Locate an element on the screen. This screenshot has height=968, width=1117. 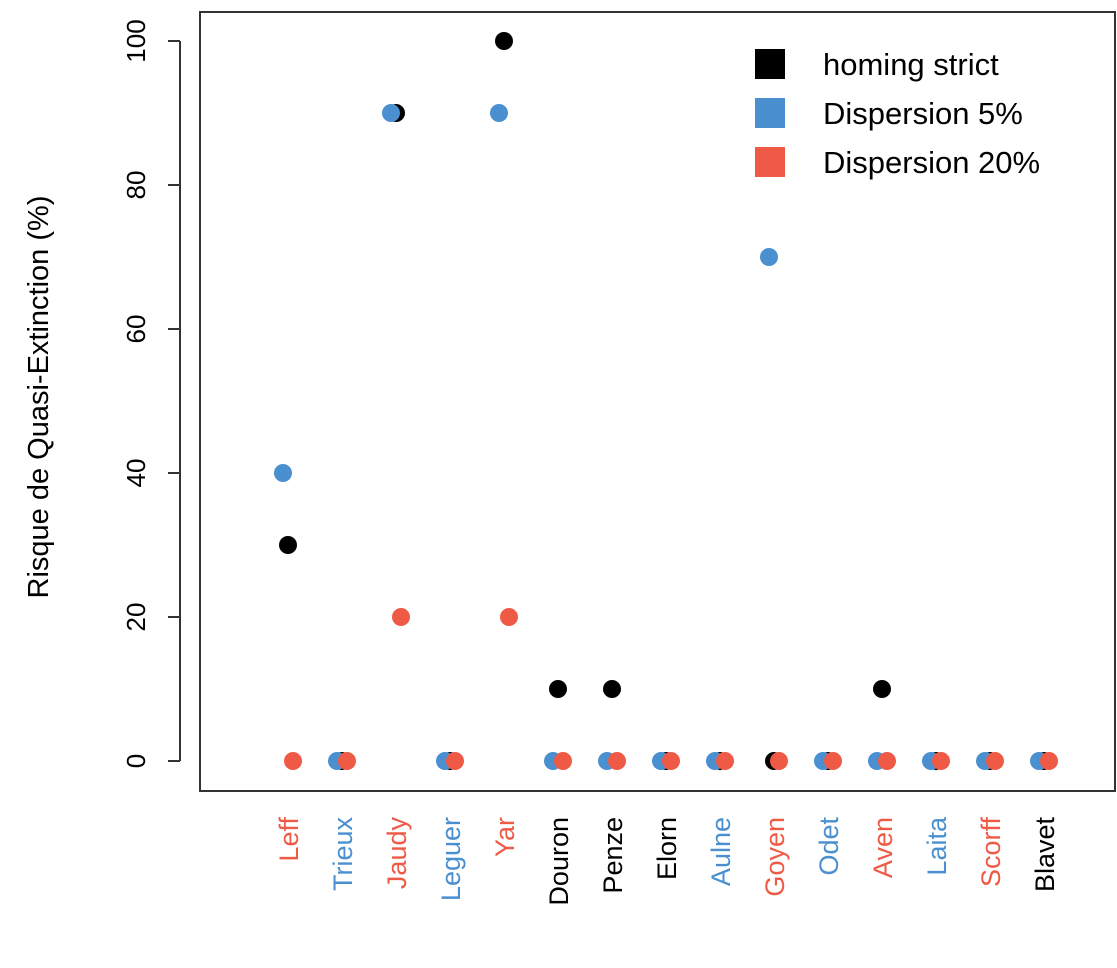
x-category-label: Douron is located at coordinates (559, 861).